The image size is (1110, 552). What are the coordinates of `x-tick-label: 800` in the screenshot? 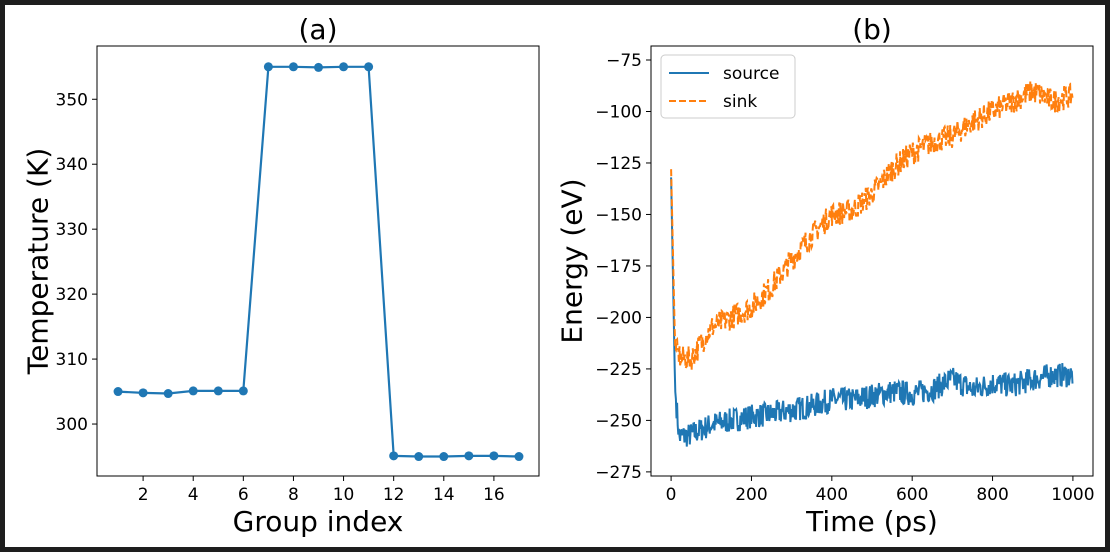 It's located at (992, 495).